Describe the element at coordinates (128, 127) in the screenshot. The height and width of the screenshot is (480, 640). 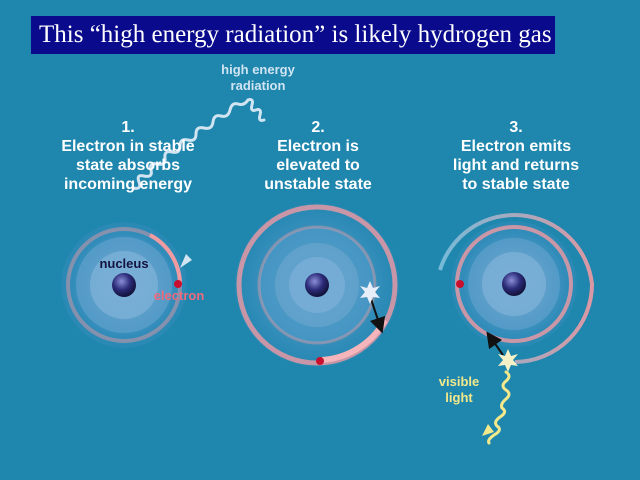
I see `step-1-number: 1.` at that location.